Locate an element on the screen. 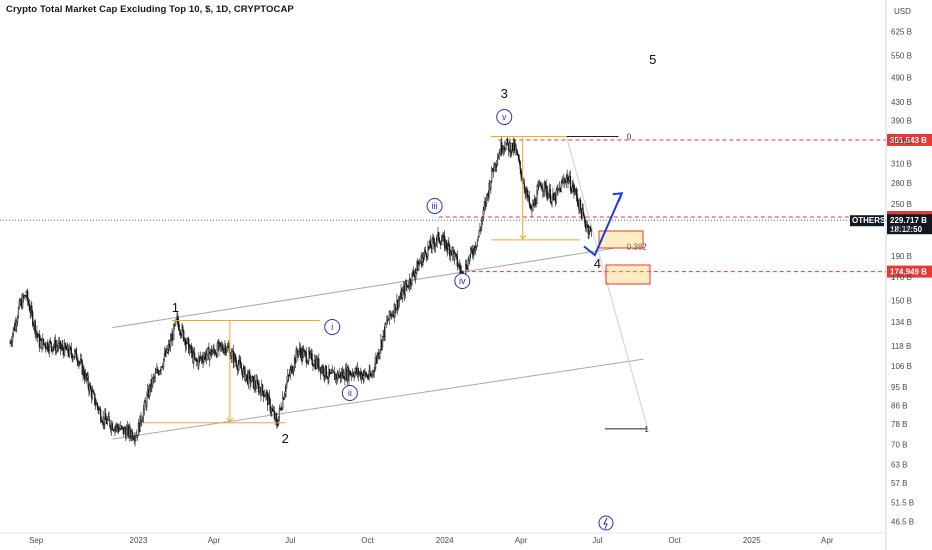 This screenshot has width=932, height=550. x-tick-label: 2024 is located at coordinates (445, 540).